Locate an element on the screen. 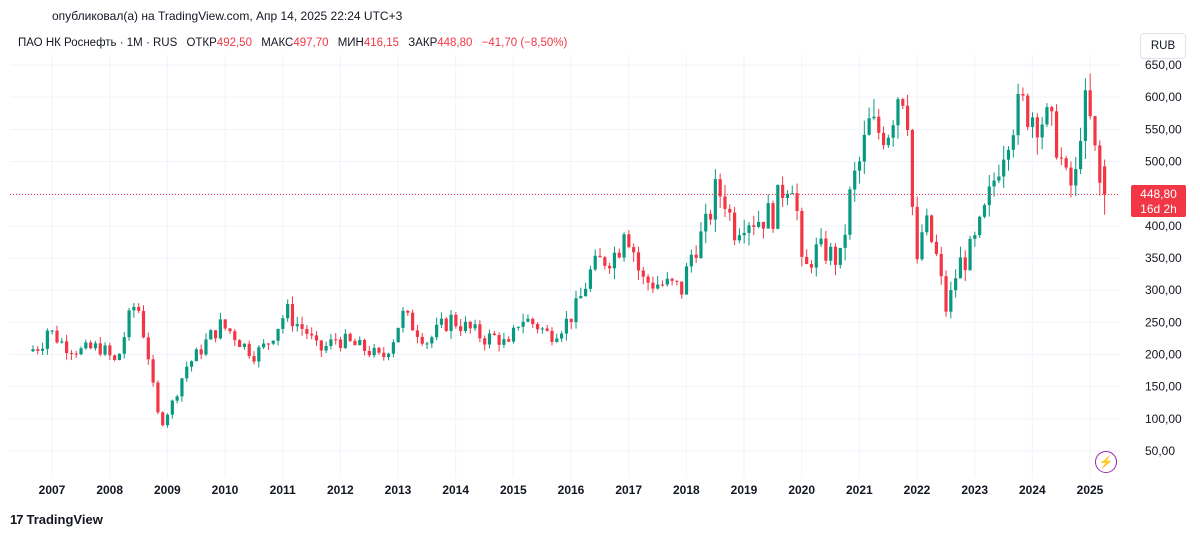  high-value: 497,70 is located at coordinates (311, 43).